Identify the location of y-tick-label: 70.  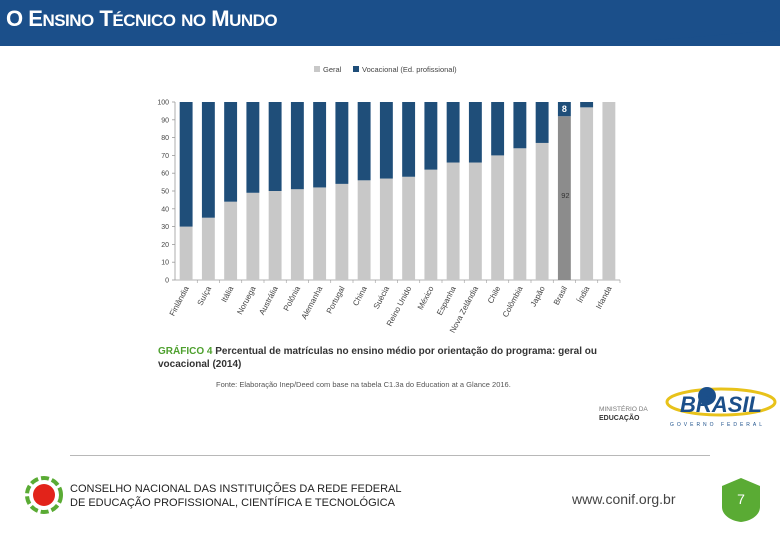
(165, 156).